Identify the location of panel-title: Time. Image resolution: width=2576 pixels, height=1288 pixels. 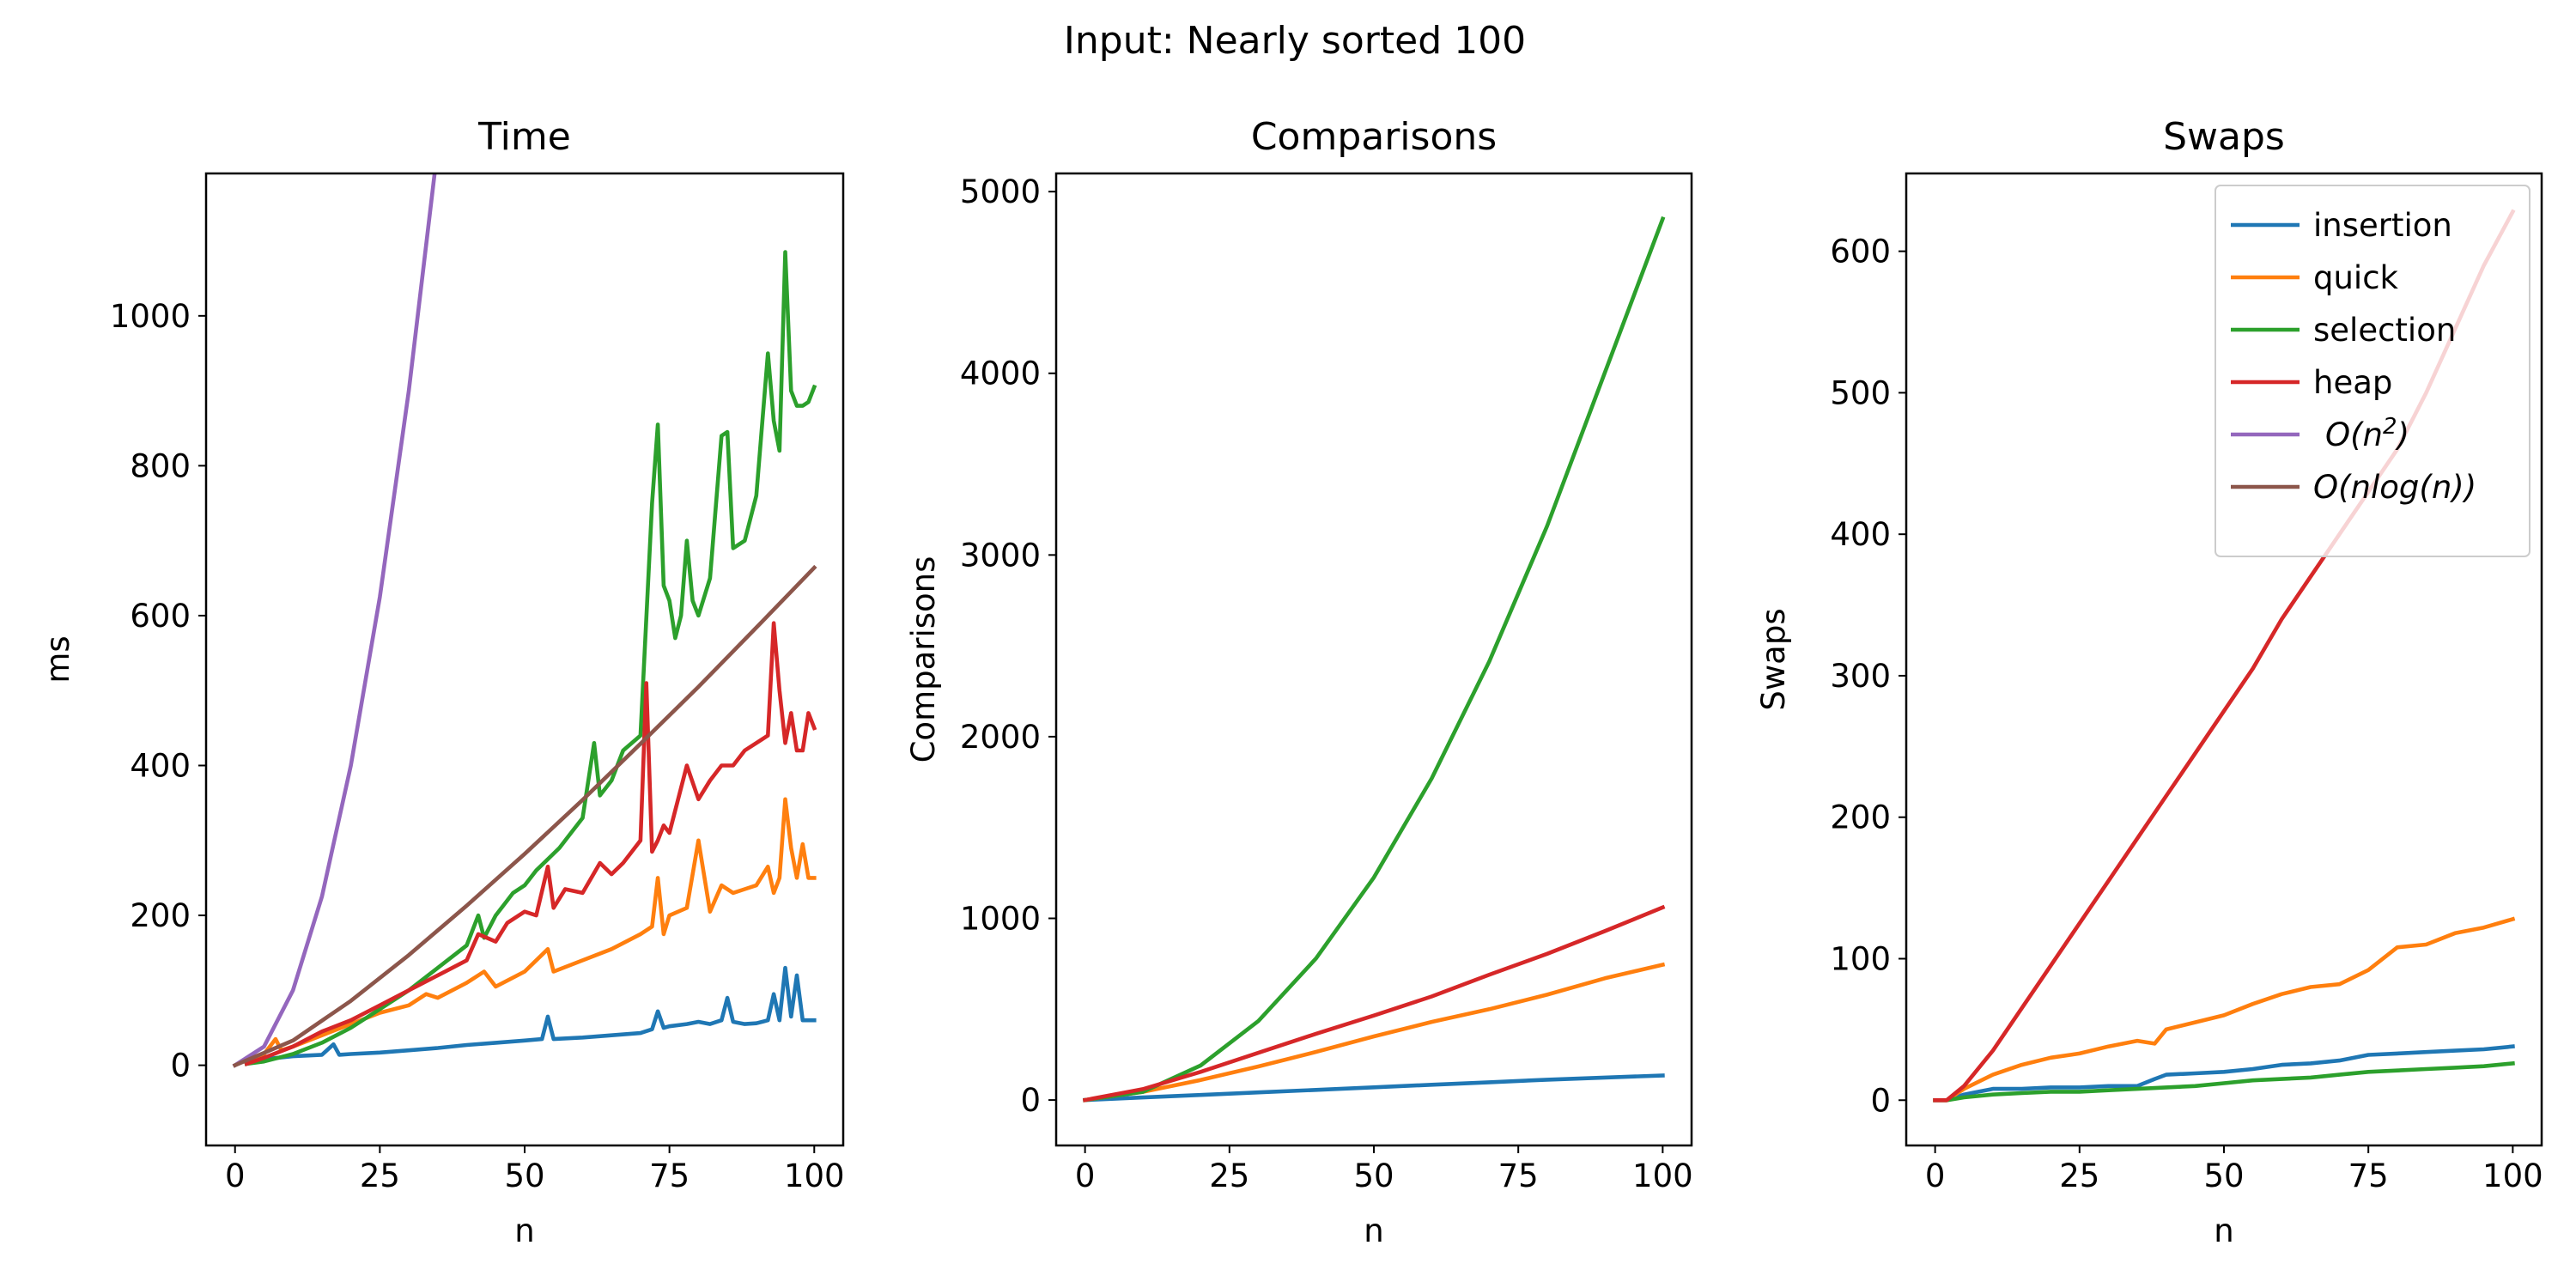
(524, 137).